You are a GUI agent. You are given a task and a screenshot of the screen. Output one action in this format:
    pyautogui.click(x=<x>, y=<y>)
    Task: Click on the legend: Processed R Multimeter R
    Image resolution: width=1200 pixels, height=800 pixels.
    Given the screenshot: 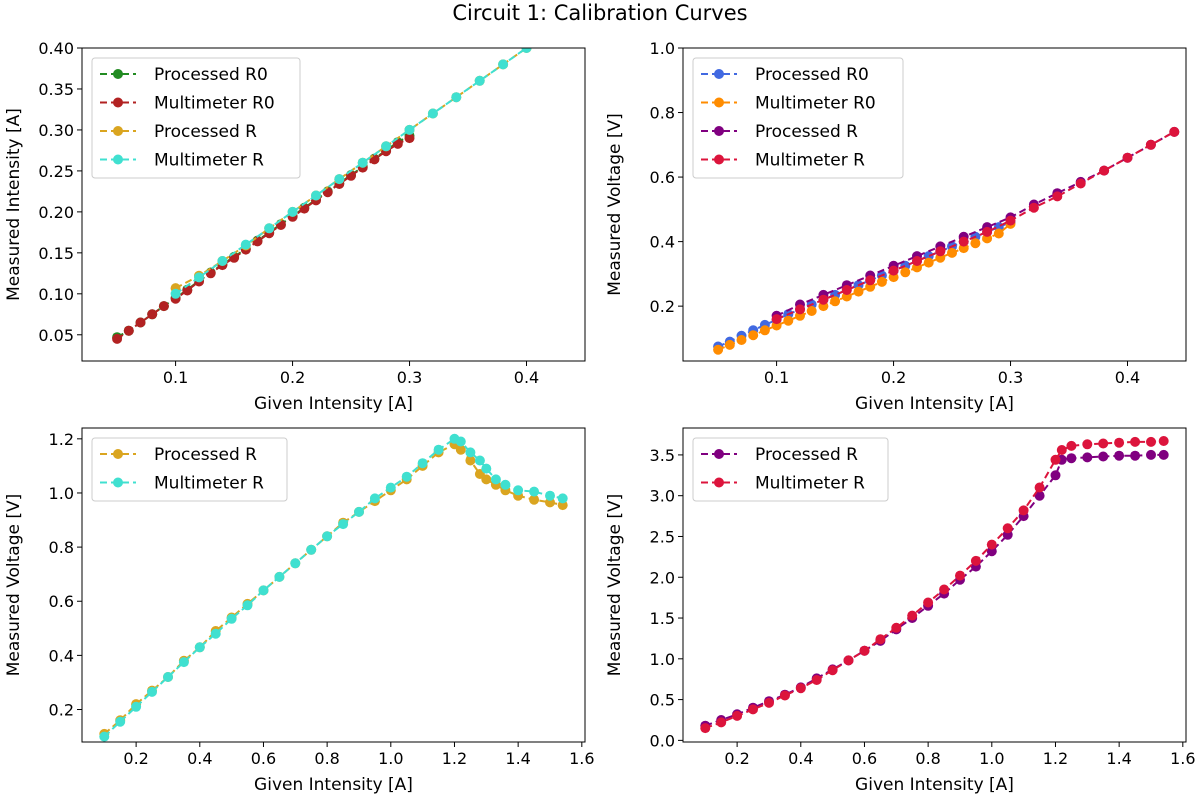 What is the action you would take?
    pyautogui.click(x=790, y=469)
    